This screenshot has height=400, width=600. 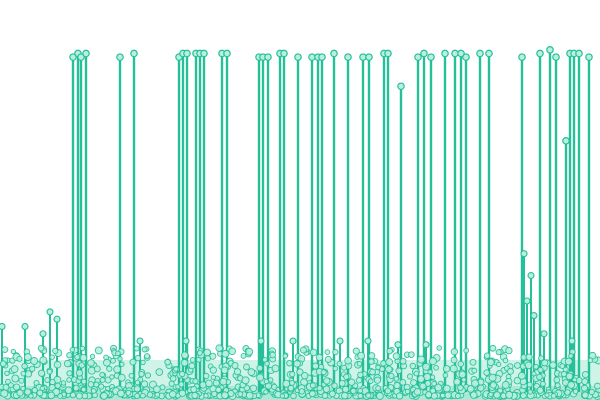 What do you see at coordinates (300, 372) in the screenshot?
I see `noise-points-group` at bounding box center [300, 372].